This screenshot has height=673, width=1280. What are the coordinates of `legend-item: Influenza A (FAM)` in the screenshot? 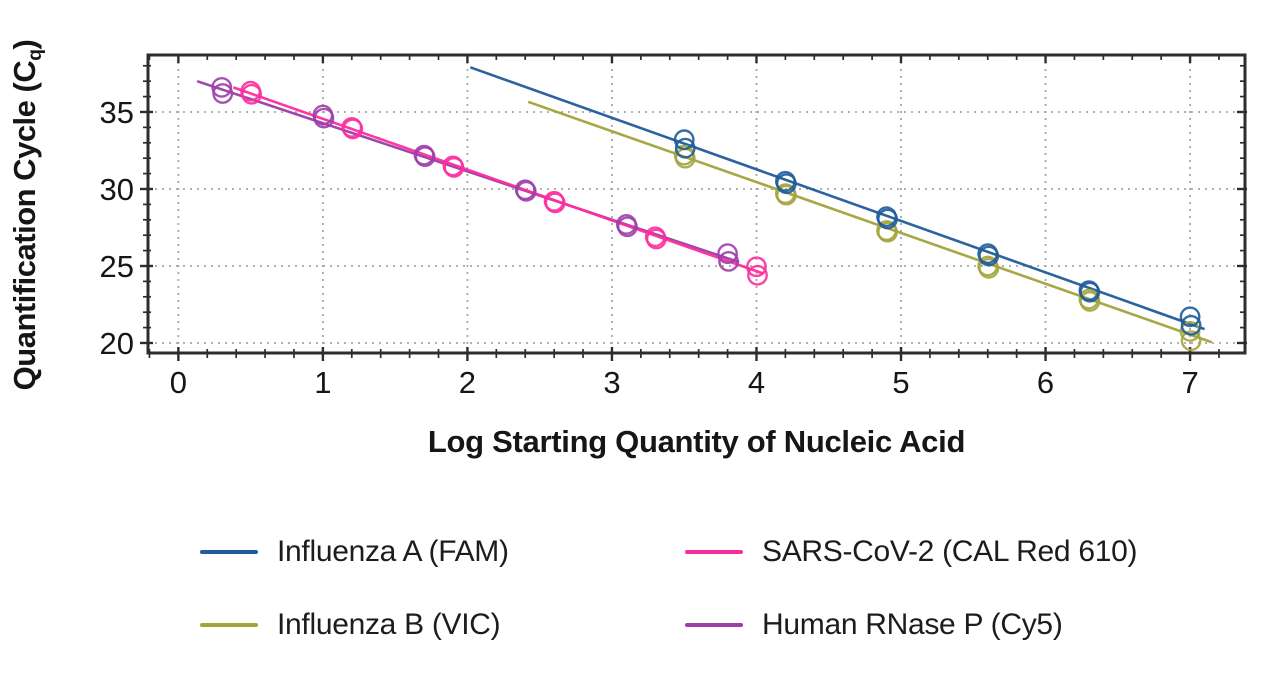 It's located at (354, 552).